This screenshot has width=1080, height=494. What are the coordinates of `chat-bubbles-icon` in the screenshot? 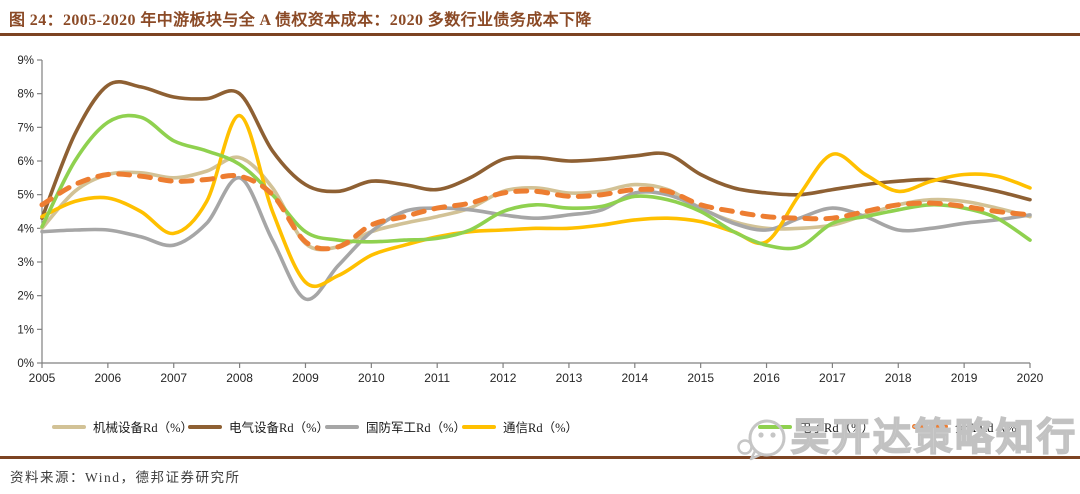 It's located at (761, 440).